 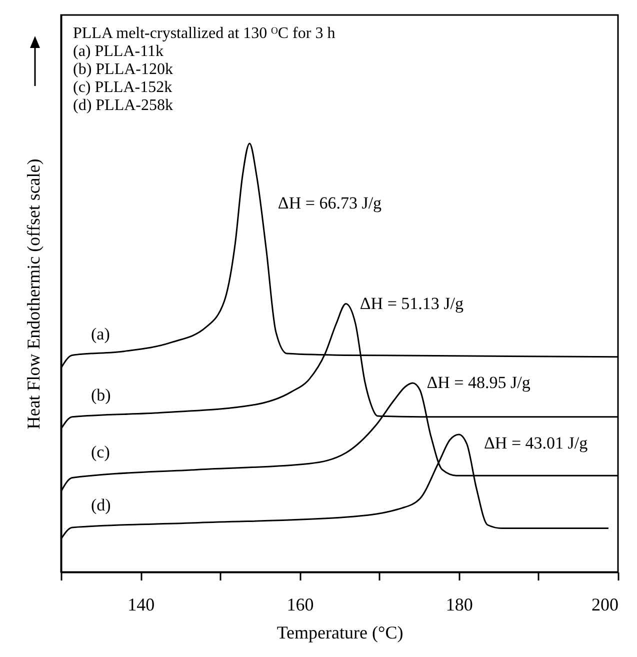 What do you see at coordinates (412, 303) in the screenshot?
I see `annotation: ΔH = 51.13 J/g` at bounding box center [412, 303].